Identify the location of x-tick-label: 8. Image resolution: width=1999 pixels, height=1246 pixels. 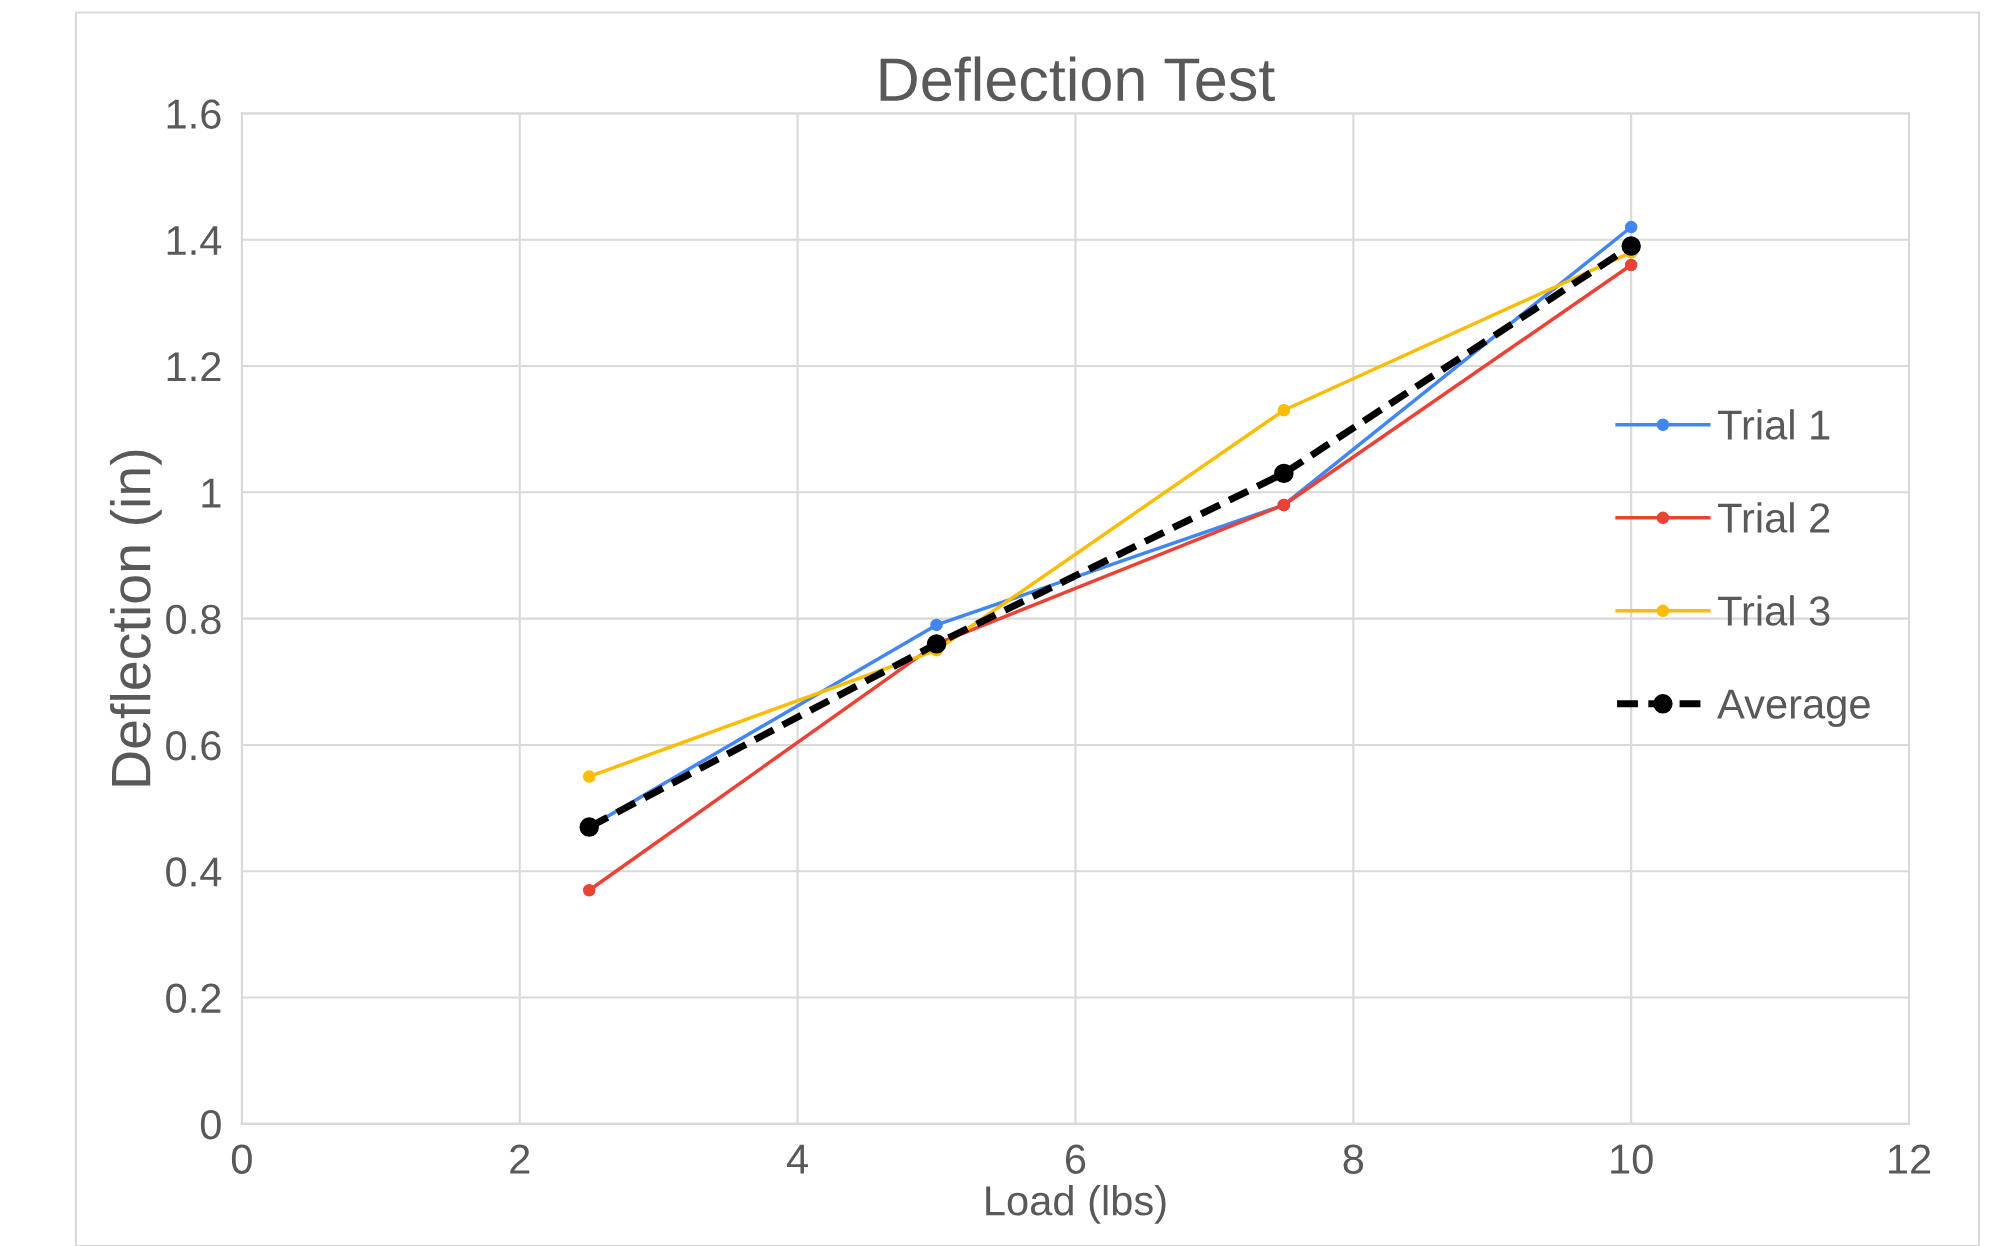
(1353, 1159).